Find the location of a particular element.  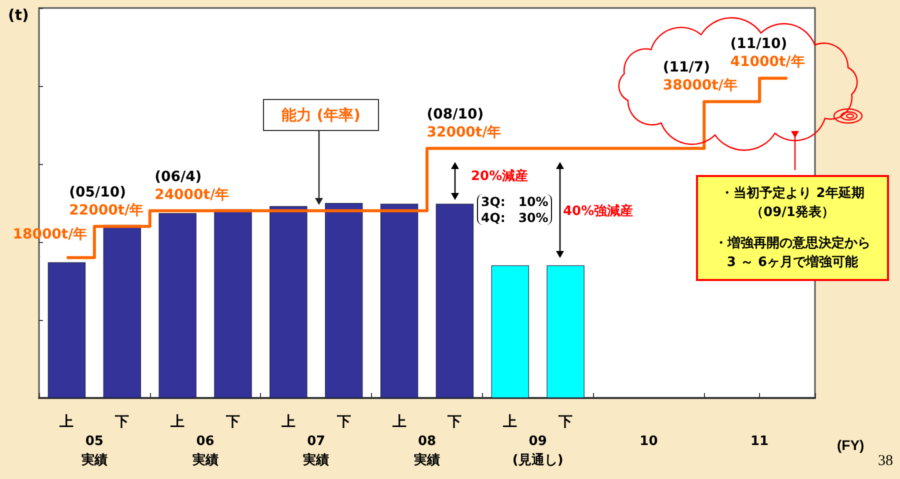

annotation: 20%減産 is located at coordinates (499, 177).